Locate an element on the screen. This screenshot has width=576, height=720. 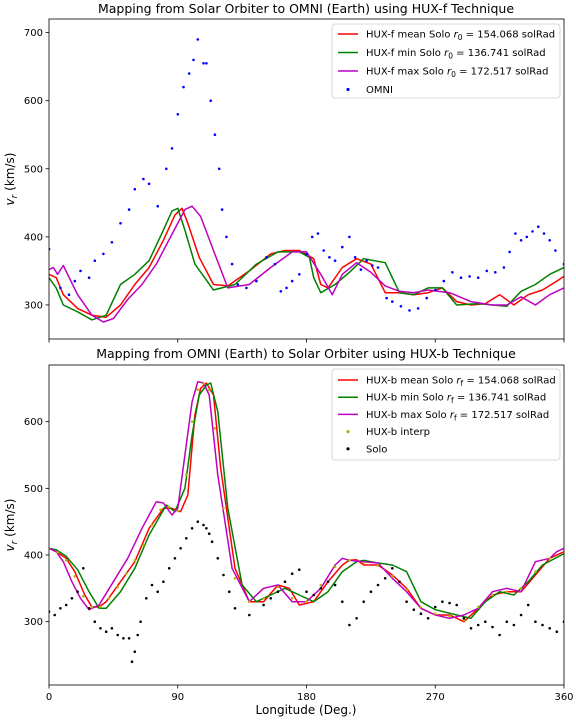
x-tick-label: 0 is located at coordinates (49, 697).